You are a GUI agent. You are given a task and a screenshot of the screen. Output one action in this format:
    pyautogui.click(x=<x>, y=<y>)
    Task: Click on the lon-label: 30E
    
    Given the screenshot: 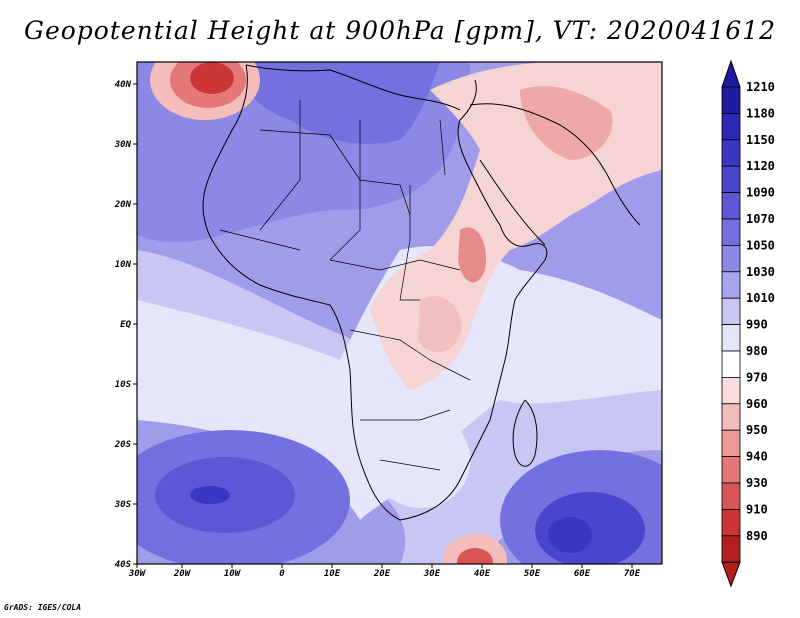 What is the action you would take?
    pyautogui.click(x=432, y=574)
    